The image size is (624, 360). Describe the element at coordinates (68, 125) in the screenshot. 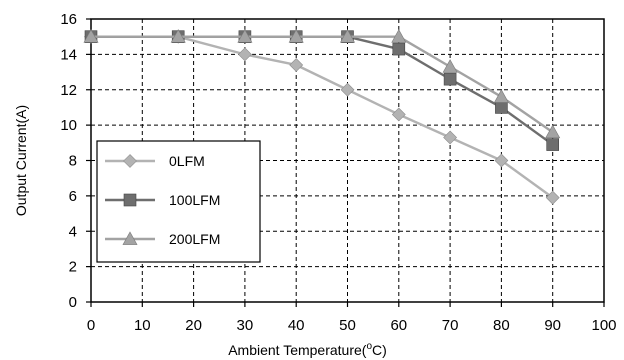

I see `y-tick-label: 10` at that location.